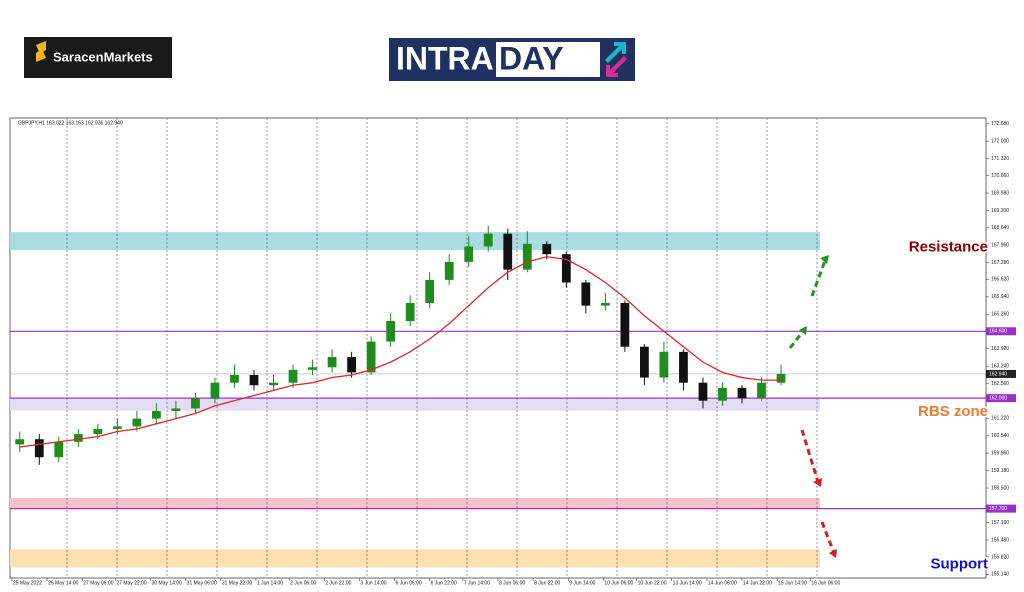  I want to click on x-tick-label: 8 Jun 06:00, so click(512, 583).